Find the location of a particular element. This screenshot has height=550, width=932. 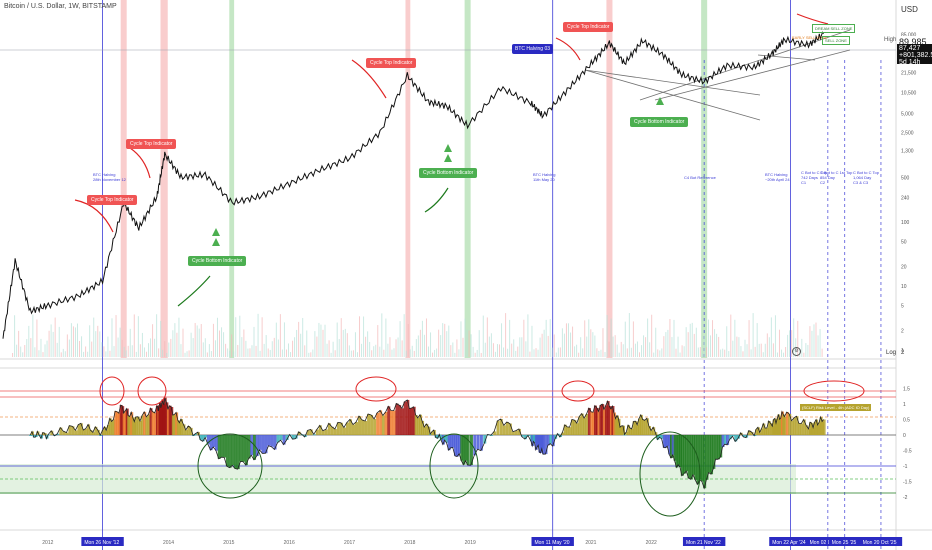

log-button: Log is located at coordinates (891, 353).